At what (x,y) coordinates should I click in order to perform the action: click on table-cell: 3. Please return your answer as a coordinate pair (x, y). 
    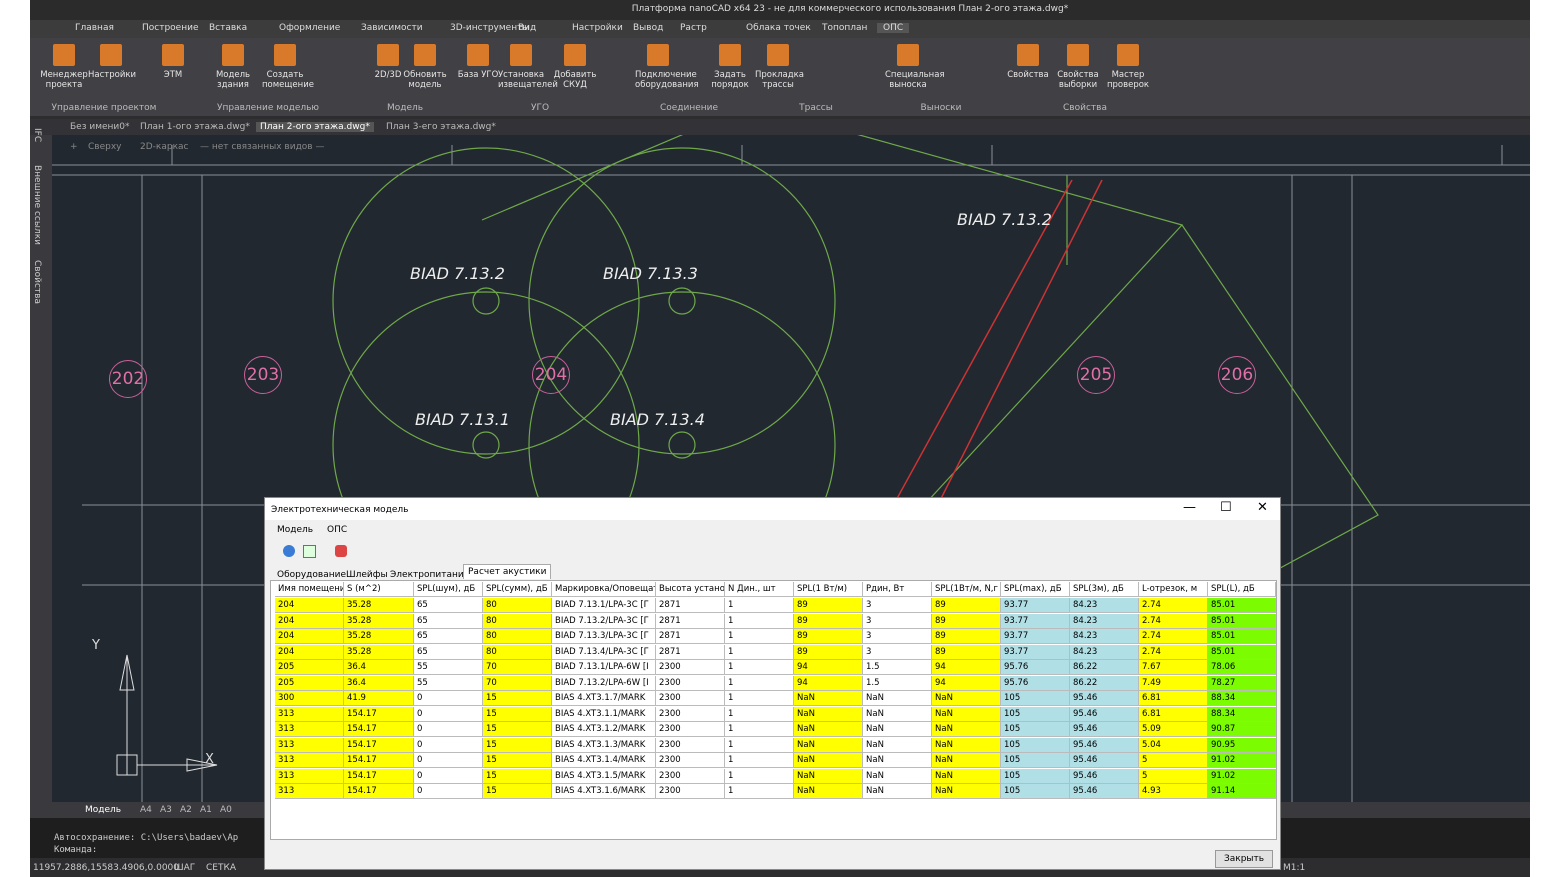
    Looking at the image, I should click on (897, 605).